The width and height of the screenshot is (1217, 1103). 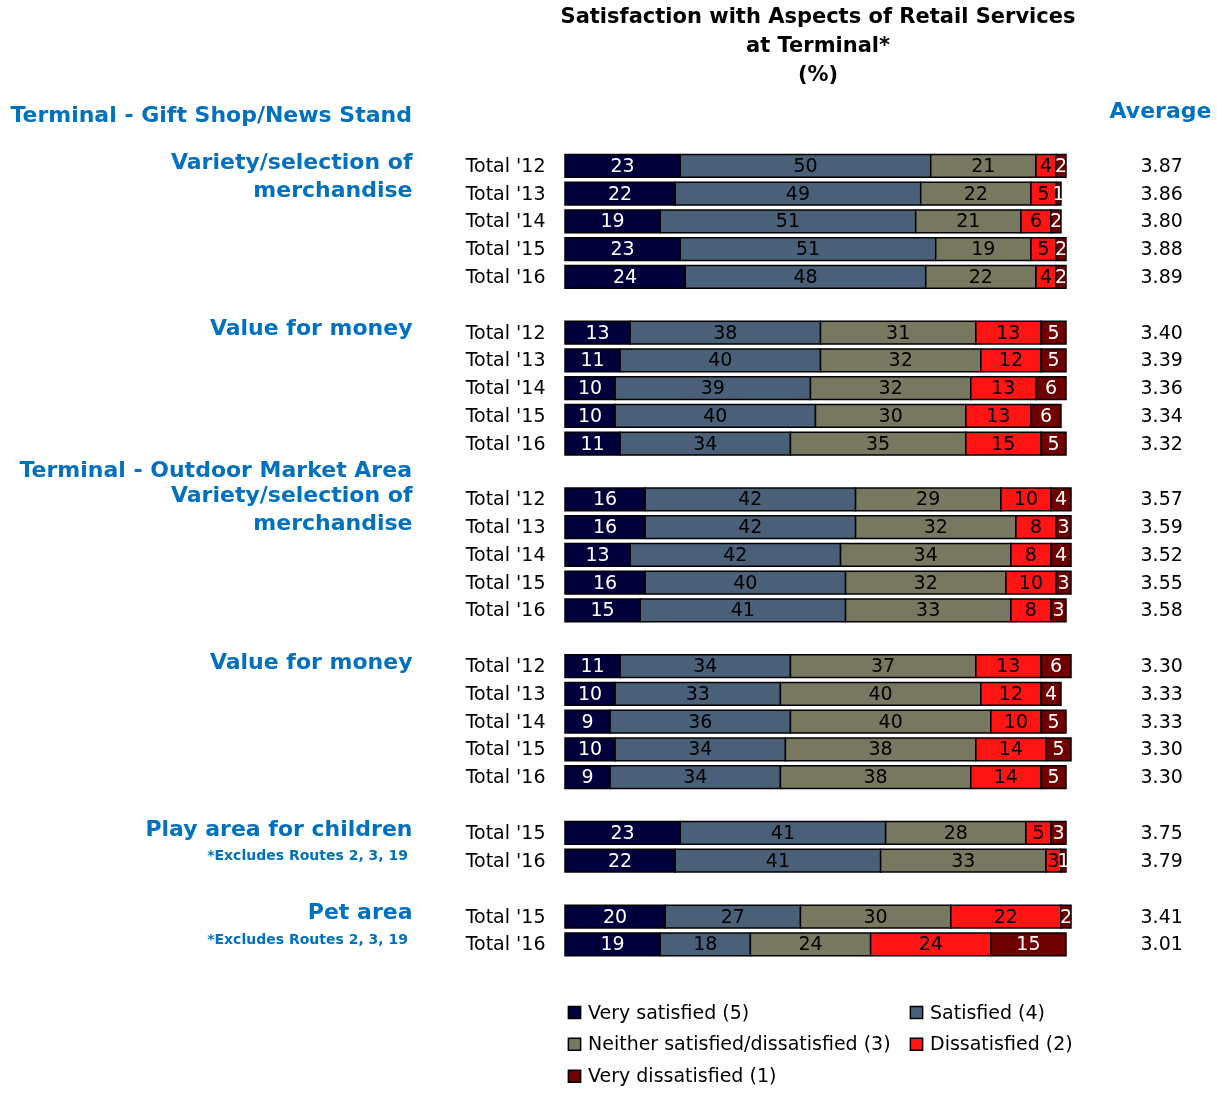 What do you see at coordinates (805, 164) in the screenshot?
I see `data-label: 50` at bounding box center [805, 164].